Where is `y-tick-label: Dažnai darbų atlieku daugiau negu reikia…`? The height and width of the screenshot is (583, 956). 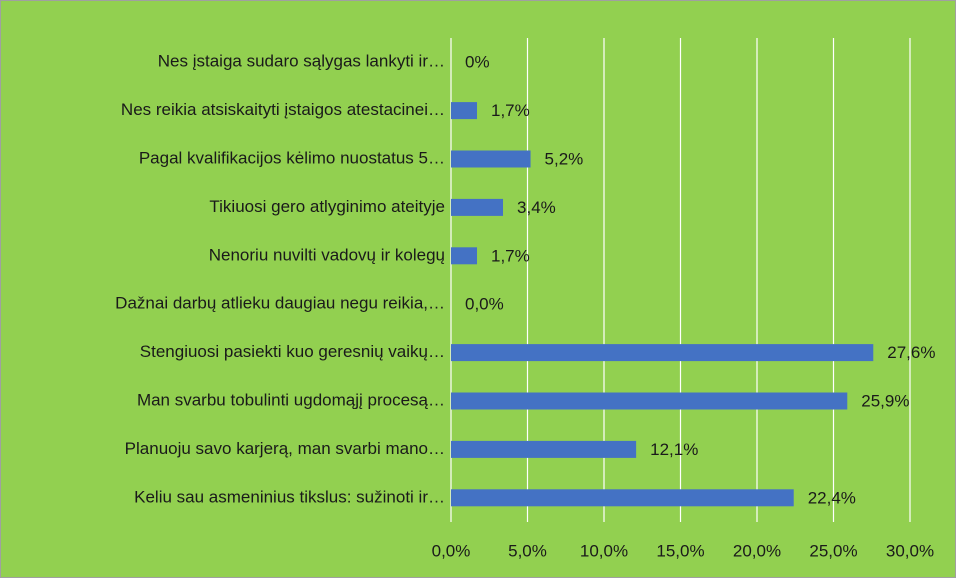
y-tick-label: Dažnai darbų atlieku daugiau negu reikia… is located at coordinates (280, 303).